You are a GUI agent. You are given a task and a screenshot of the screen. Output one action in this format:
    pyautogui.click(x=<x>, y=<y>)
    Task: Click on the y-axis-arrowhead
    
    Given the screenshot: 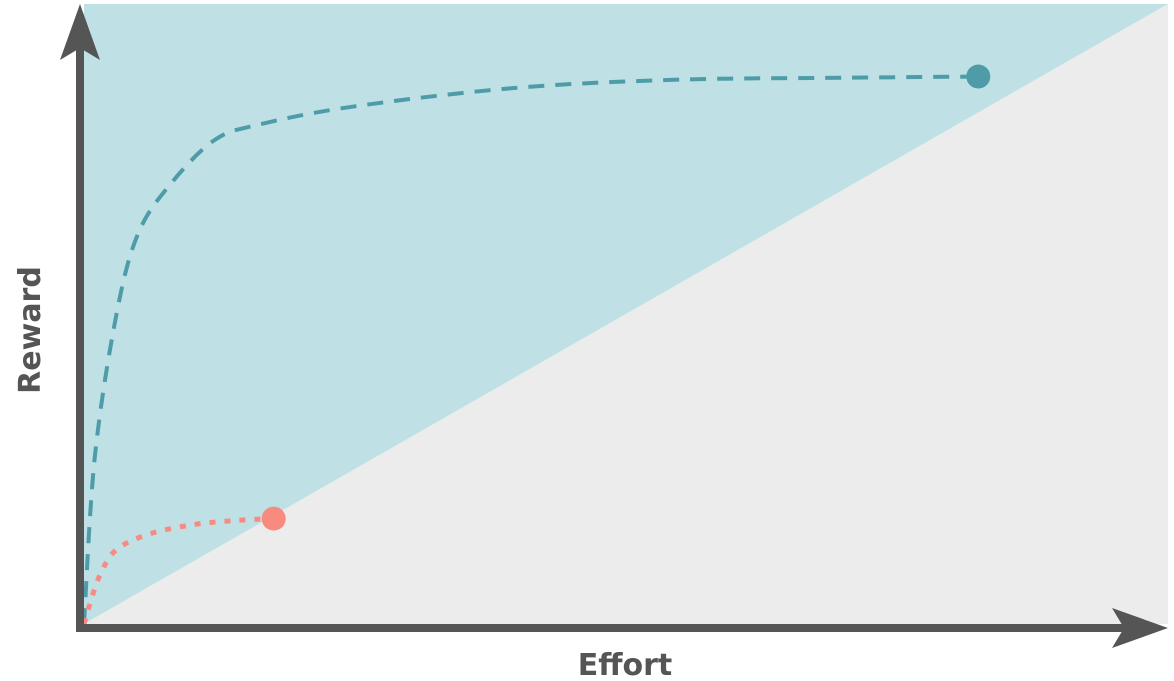 What is the action you would take?
    pyautogui.click(x=80, y=32)
    